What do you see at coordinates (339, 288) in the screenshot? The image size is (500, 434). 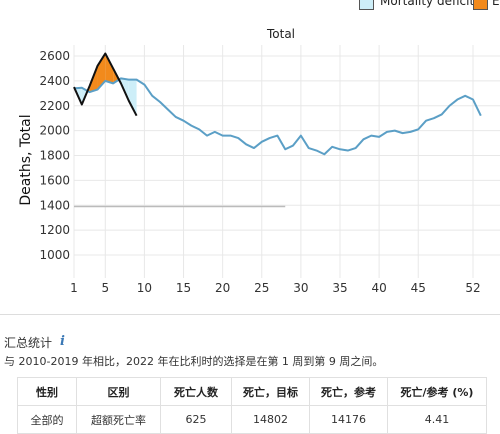 I see `x-tick-label: 35` at bounding box center [339, 288].